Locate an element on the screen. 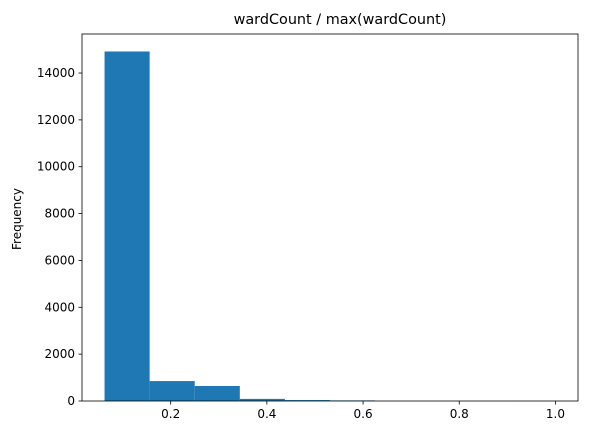  x-tick-label: 0.4 is located at coordinates (266, 414).